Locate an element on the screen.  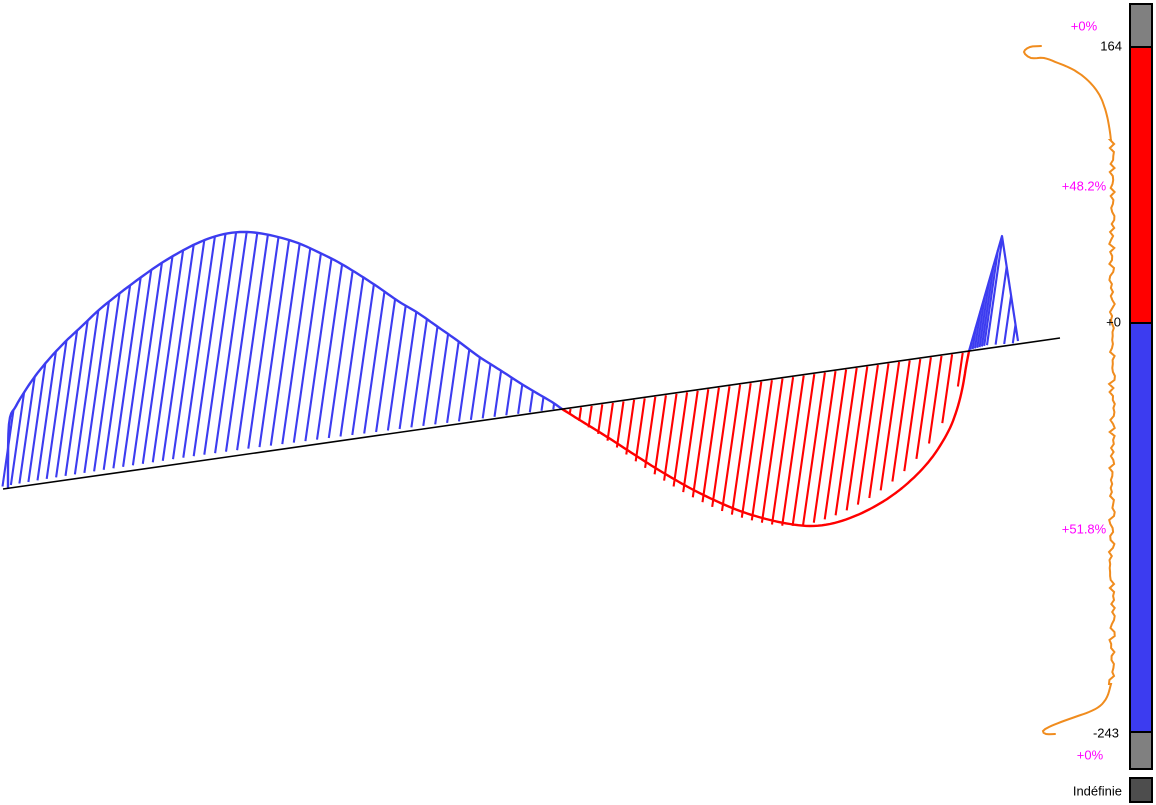
colorbar-undefined-swatch is located at coordinates (1141, 790).